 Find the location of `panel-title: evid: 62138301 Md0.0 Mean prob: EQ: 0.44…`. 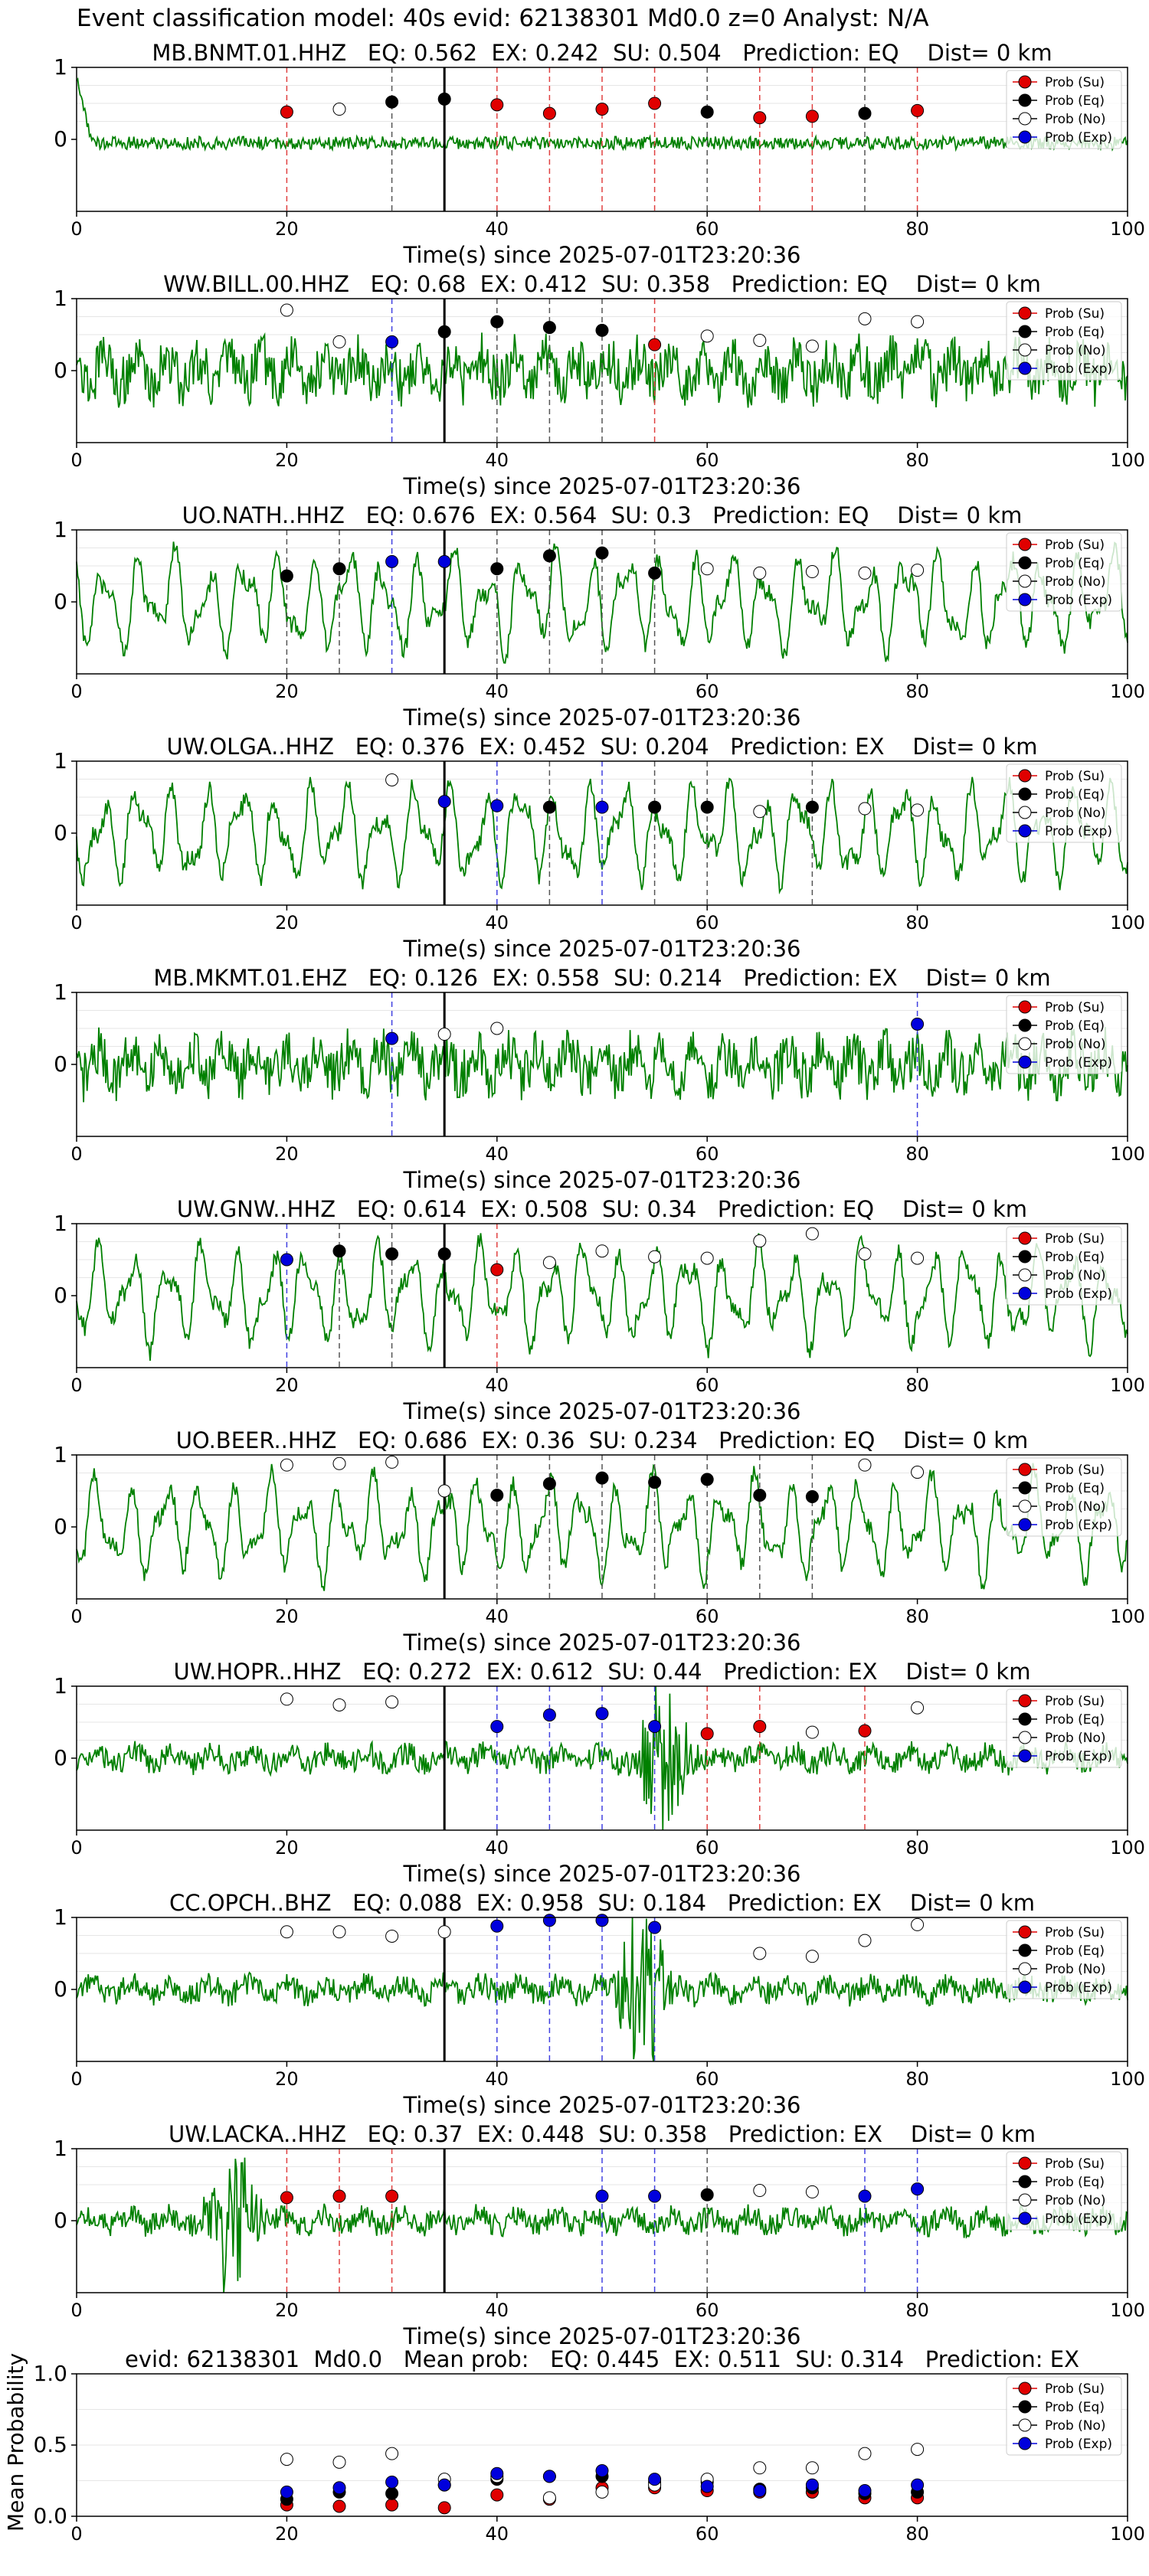

panel-title: evid: 62138301 Md0.0 Mean prob: EQ: 0.44… is located at coordinates (602, 2359).